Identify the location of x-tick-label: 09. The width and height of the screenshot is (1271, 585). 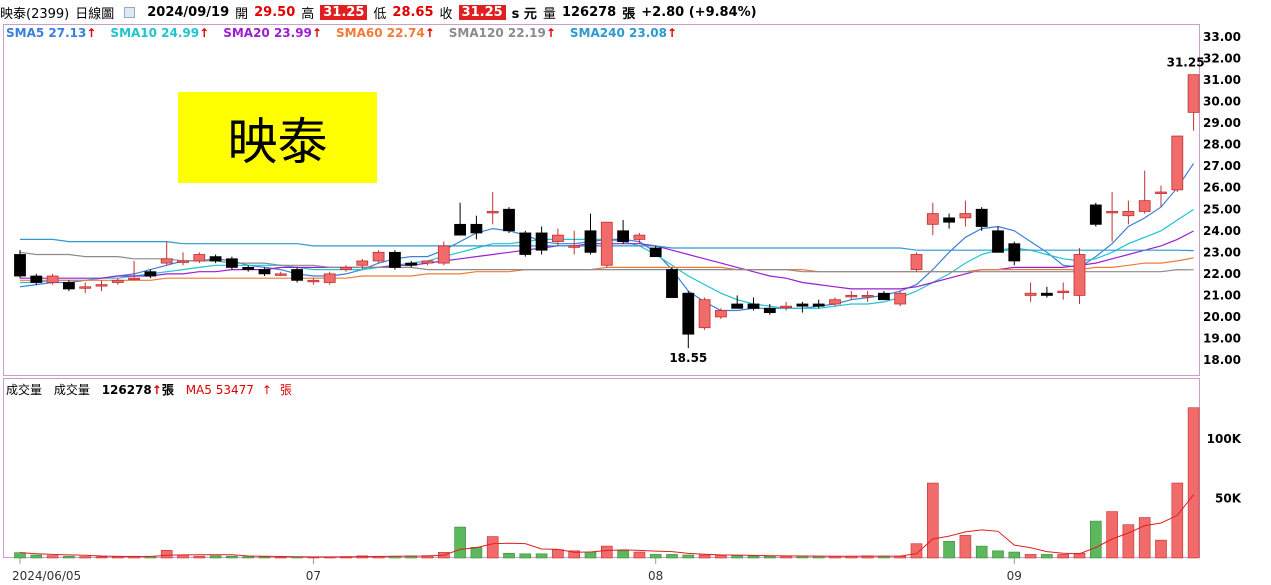
(1014, 576).